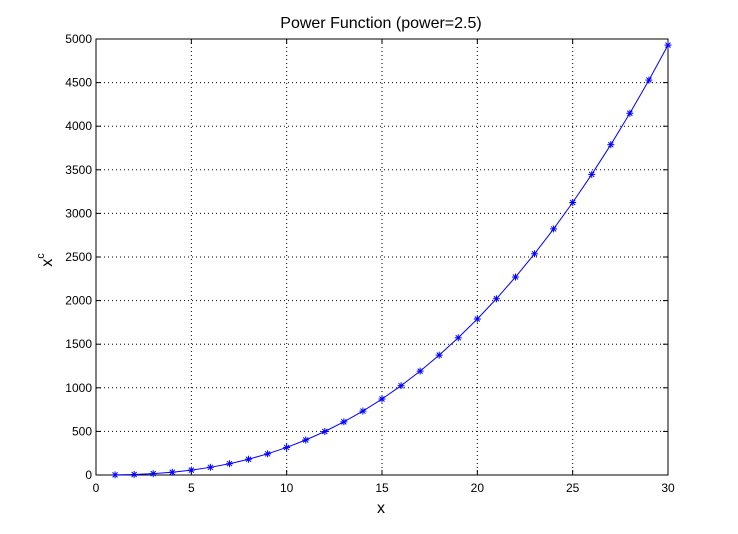 The width and height of the screenshot is (738, 534). Describe the element at coordinates (78, 344) in the screenshot. I see `y-tick-label: 1500` at that location.